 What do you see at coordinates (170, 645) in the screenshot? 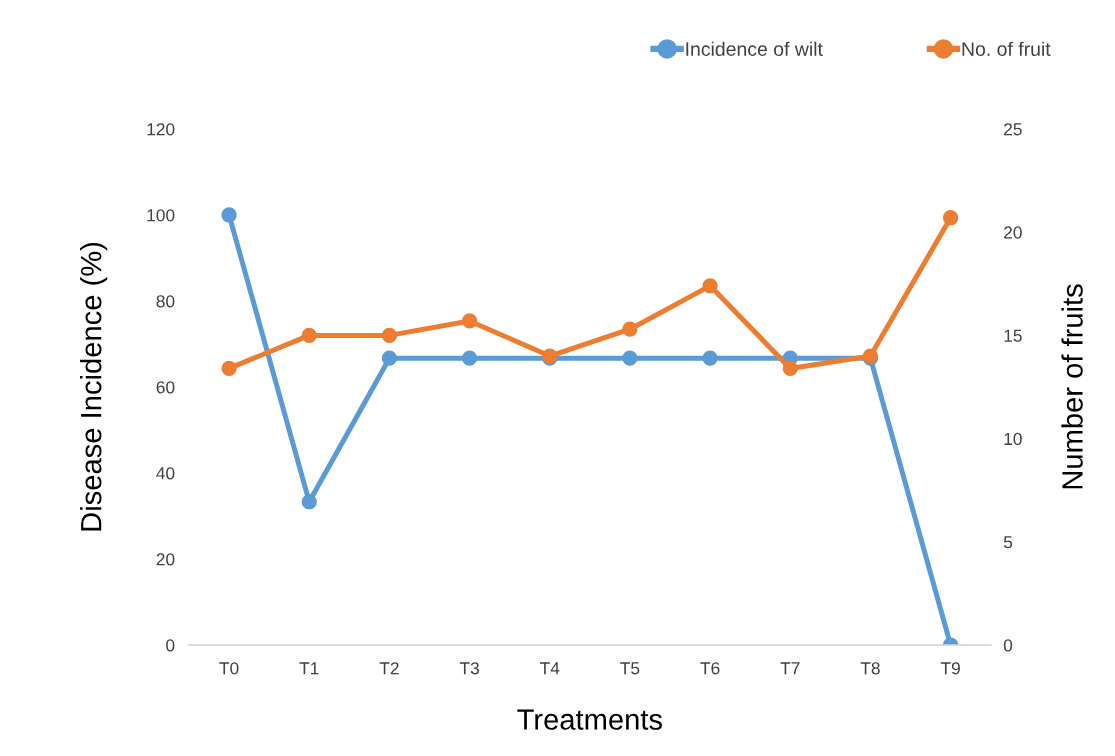
I see `y-tick-label: 0` at bounding box center [170, 645].